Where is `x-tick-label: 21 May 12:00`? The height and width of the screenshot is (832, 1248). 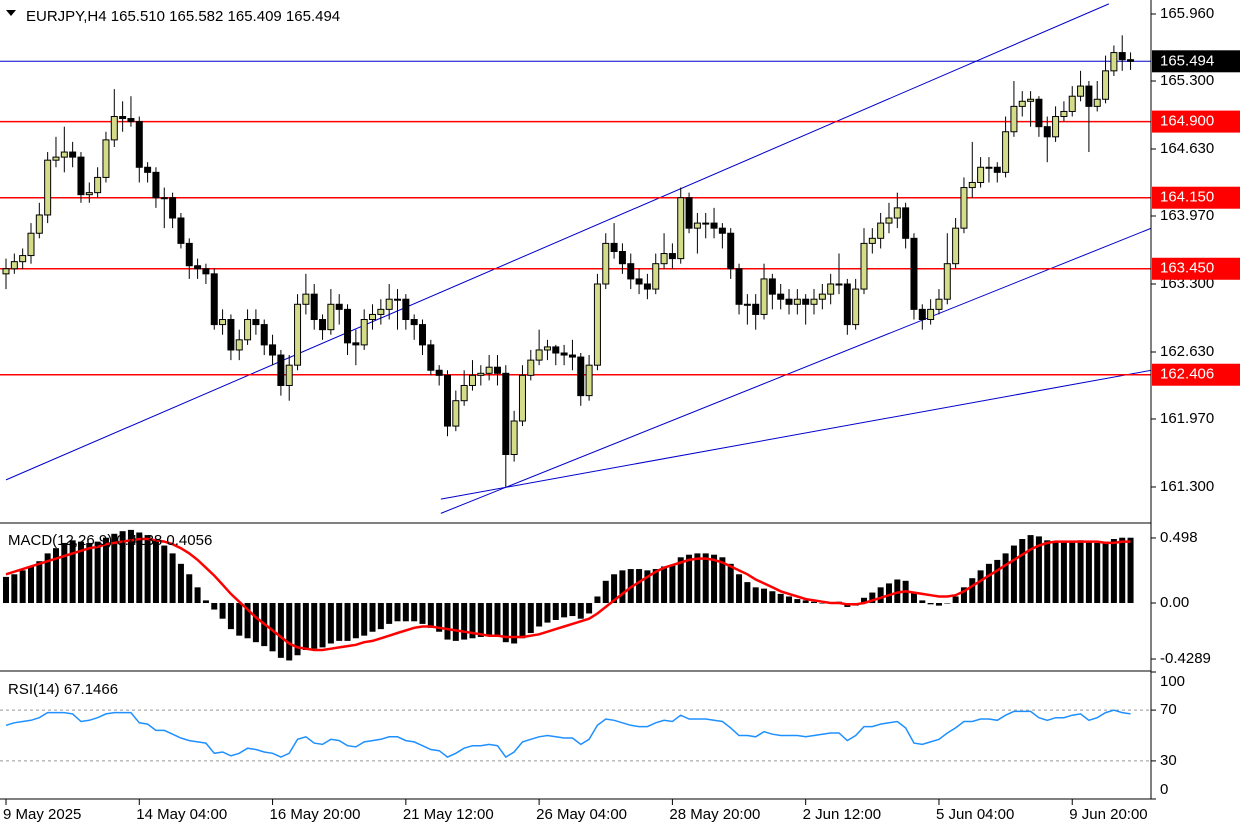 x-tick-label: 21 May 12:00 is located at coordinates (448, 814).